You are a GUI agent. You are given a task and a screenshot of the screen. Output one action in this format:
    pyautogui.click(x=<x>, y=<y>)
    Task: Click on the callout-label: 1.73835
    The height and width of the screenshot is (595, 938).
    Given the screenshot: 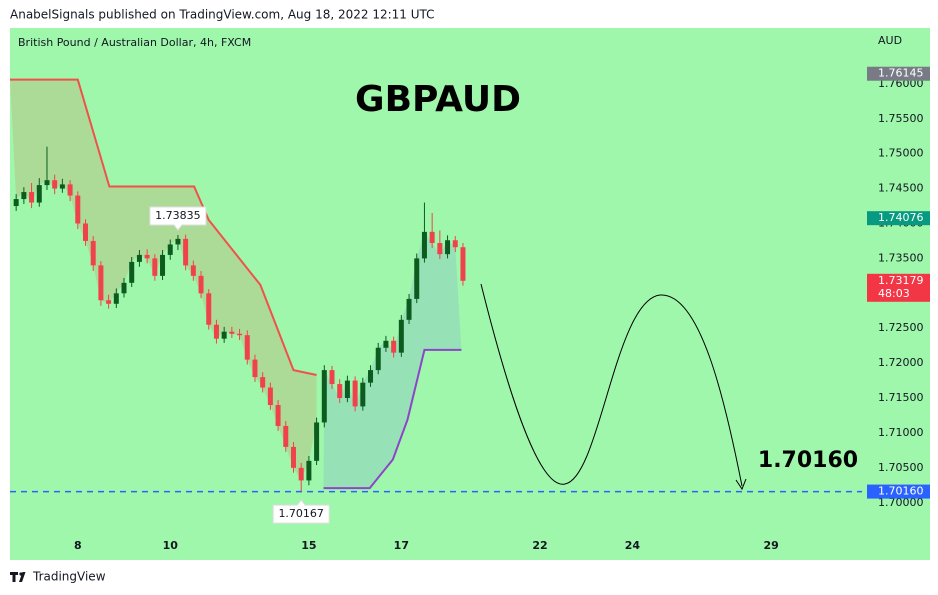 What is the action you would take?
    pyautogui.click(x=178, y=215)
    